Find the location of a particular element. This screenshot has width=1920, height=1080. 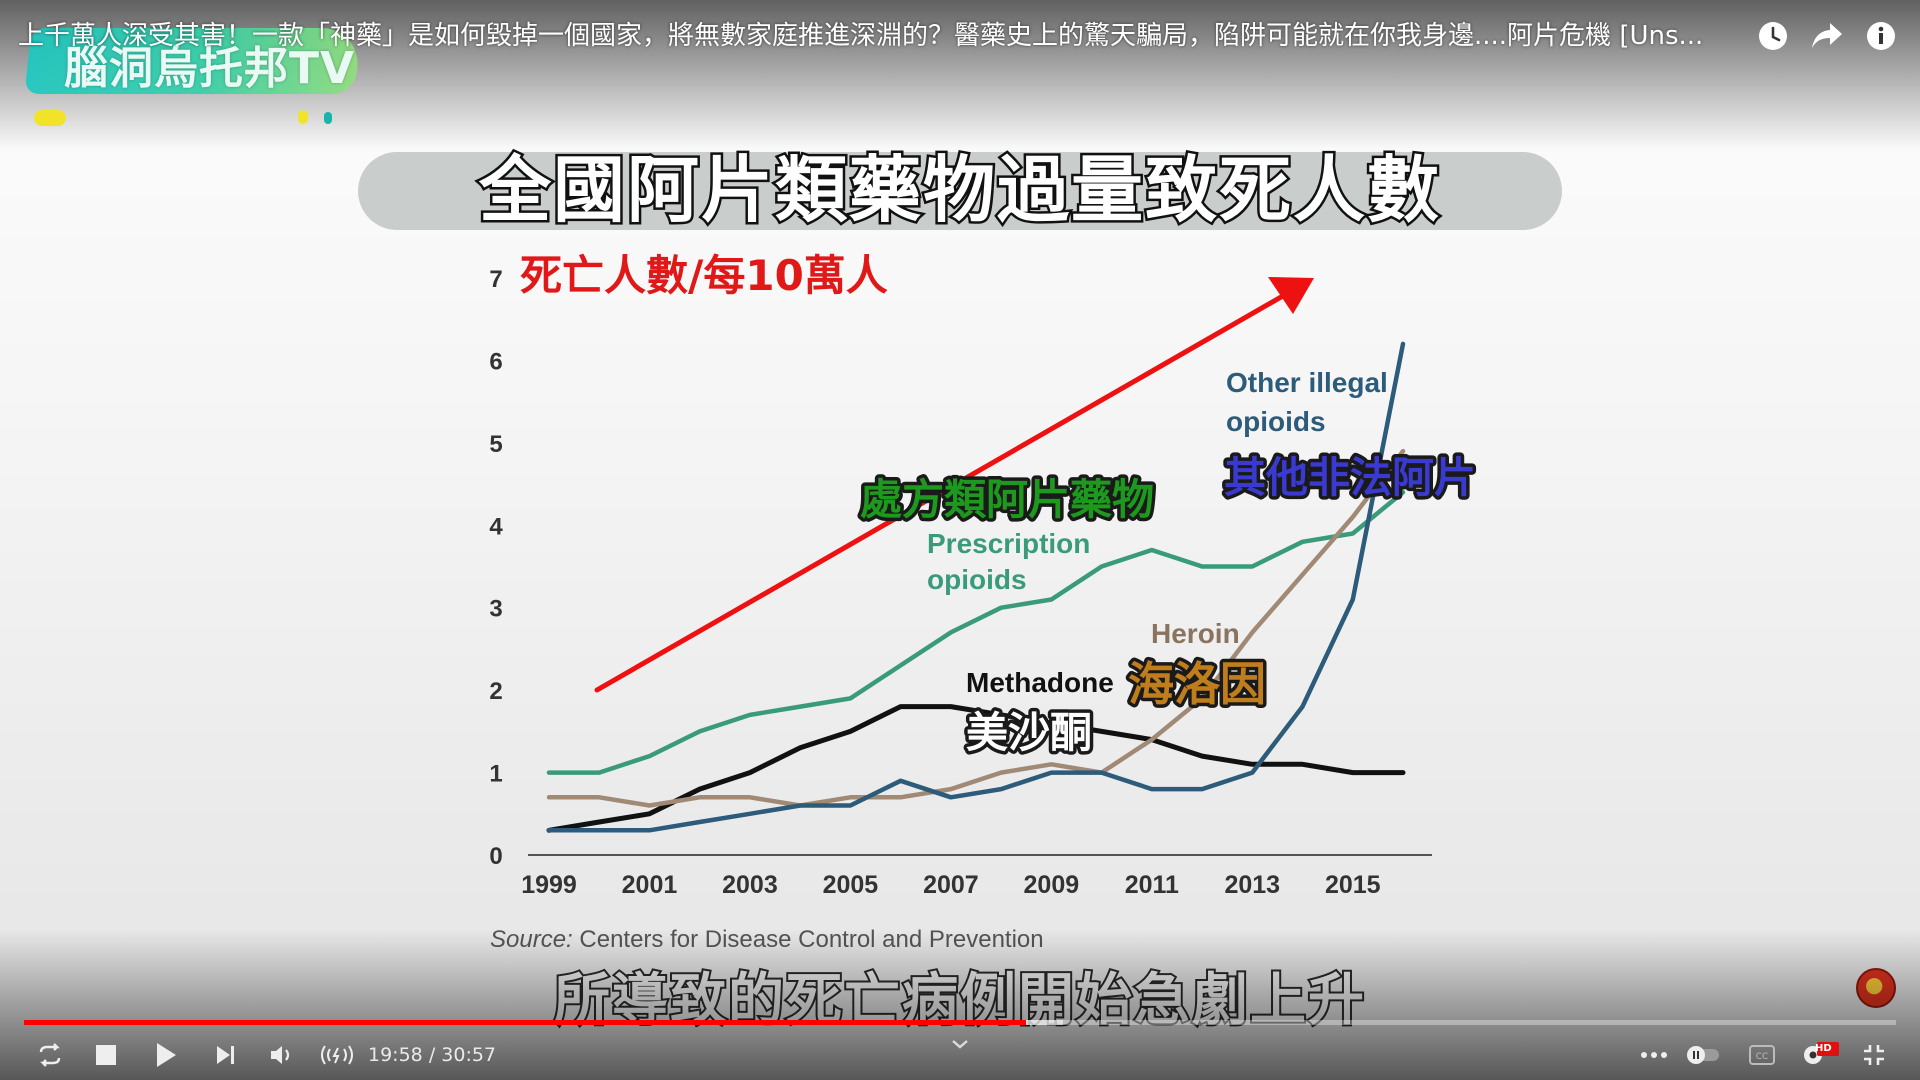

trend-arrow-shaft is located at coordinates (942, 491).